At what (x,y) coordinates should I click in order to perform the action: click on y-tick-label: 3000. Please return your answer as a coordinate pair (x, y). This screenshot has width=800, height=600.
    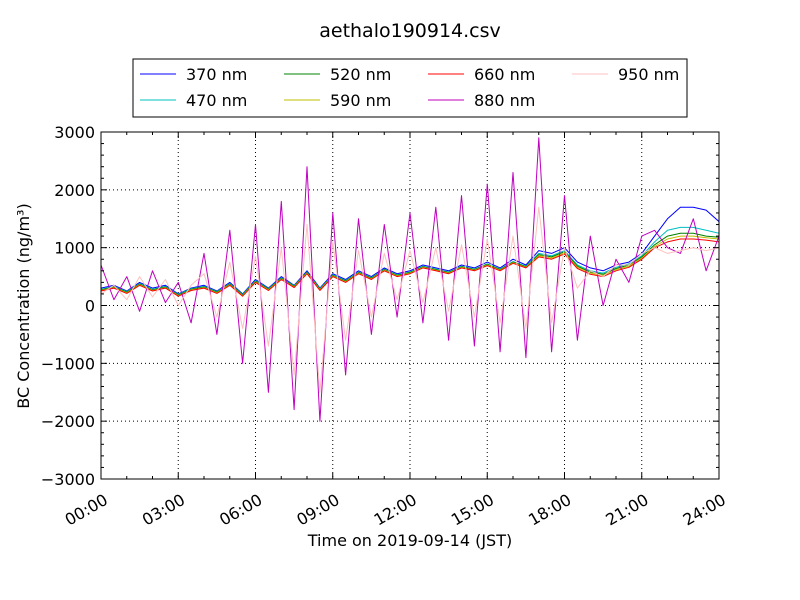
    Looking at the image, I should click on (74, 132).